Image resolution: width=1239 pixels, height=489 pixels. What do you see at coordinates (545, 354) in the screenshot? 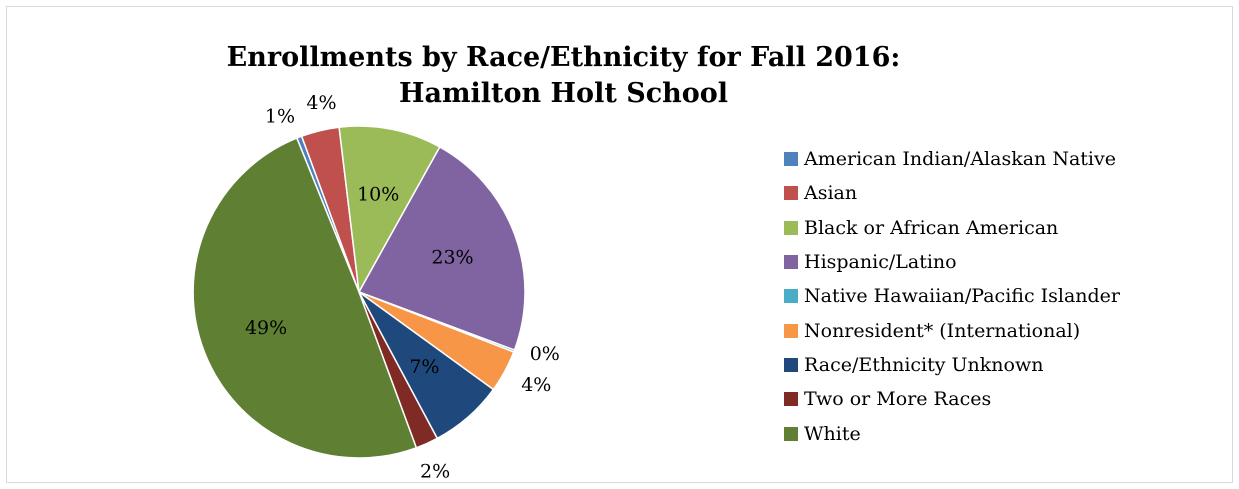
I see `data-label-5: 0%` at bounding box center [545, 354].